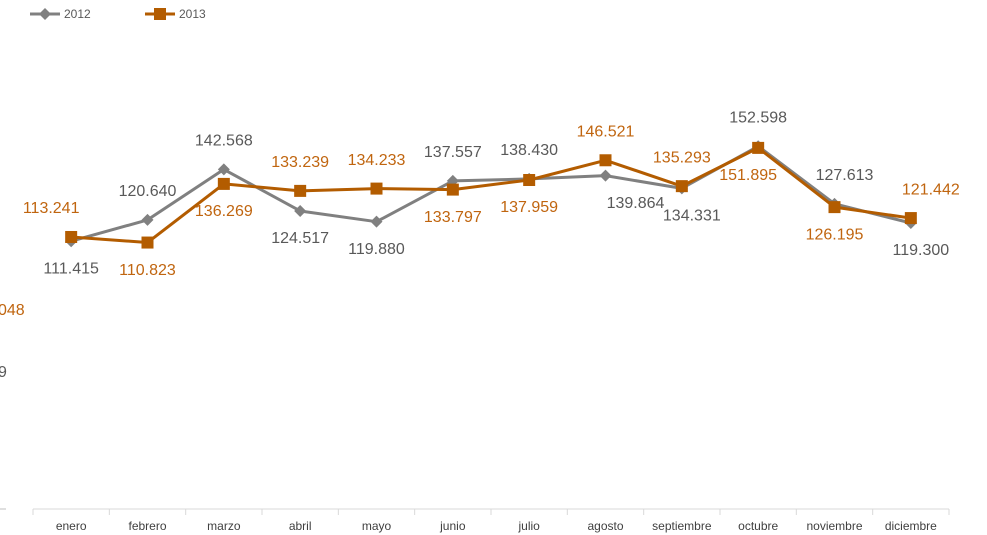 The height and width of the screenshot is (535, 987). What do you see at coordinates (911, 526) in the screenshot?
I see `x-tick-label: diciembre` at bounding box center [911, 526].